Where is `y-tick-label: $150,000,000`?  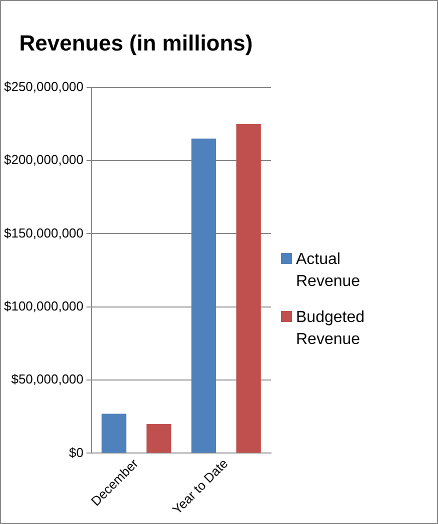
y-tick-label: $150,000,000 is located at coordinates (44, 232).